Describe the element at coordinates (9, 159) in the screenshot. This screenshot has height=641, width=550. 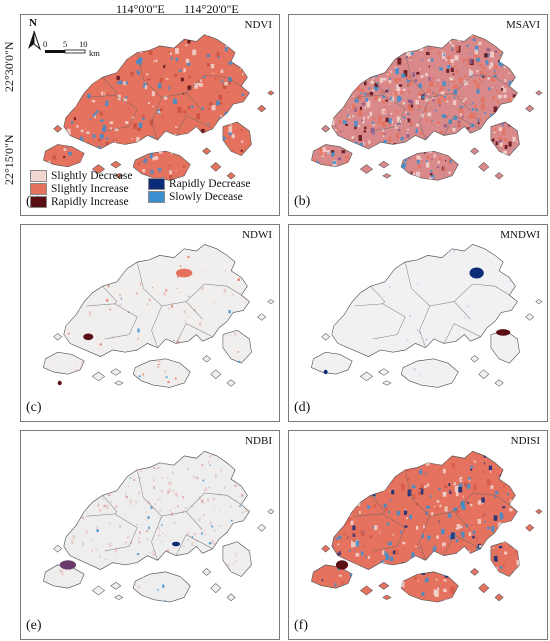
I see `latitude-label-22-15: 22°15'0"N` at that location.